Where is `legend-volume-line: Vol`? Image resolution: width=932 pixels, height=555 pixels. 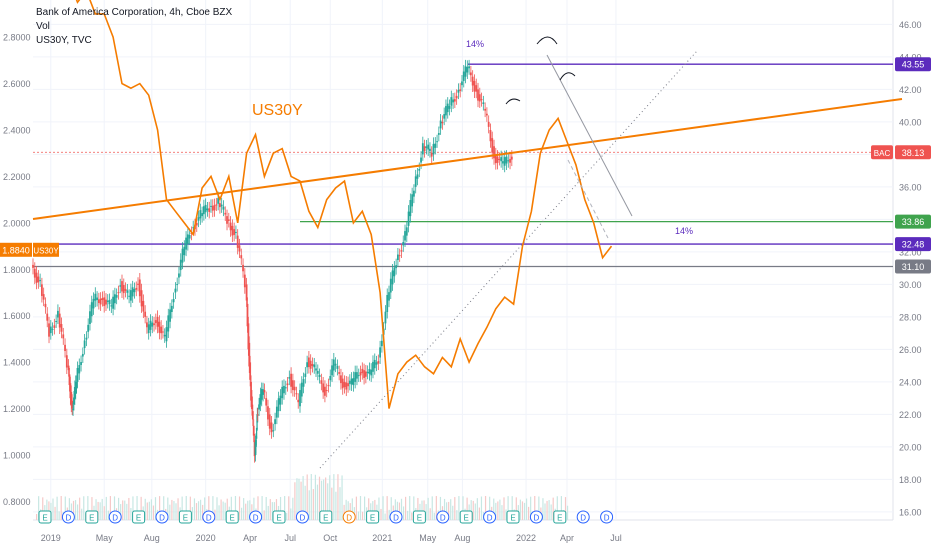
legend-volume-line: Vol is located at coordinates (43, 26).